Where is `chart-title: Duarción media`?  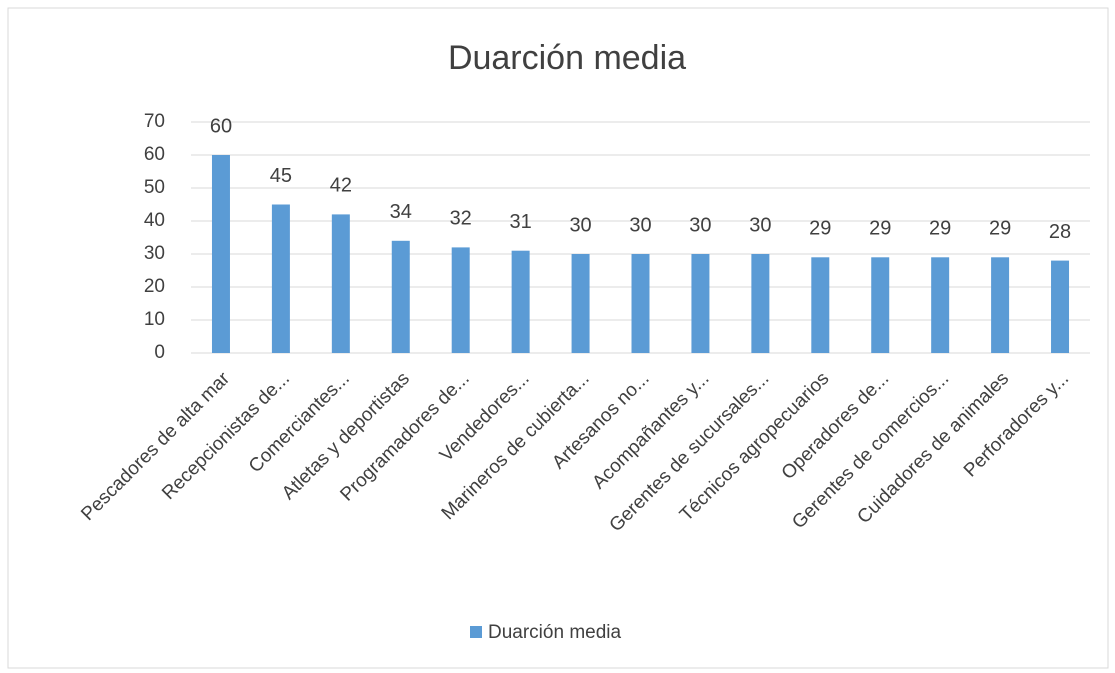
chart-title: Duarción media is located at coordinates (567, 58).